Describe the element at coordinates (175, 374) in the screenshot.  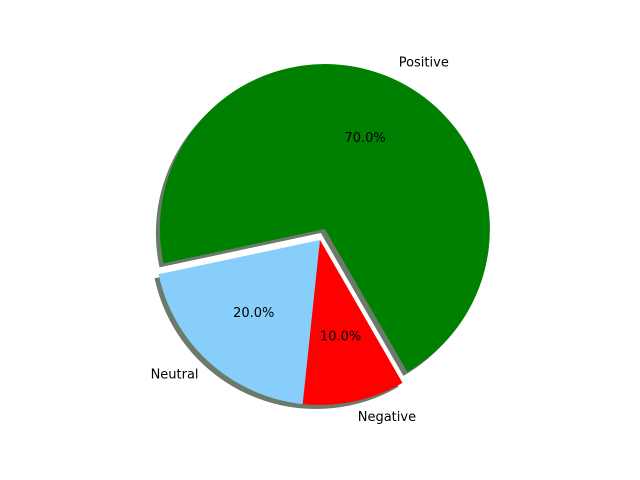
I see `slice-label-neutral: Neutral` at that location.